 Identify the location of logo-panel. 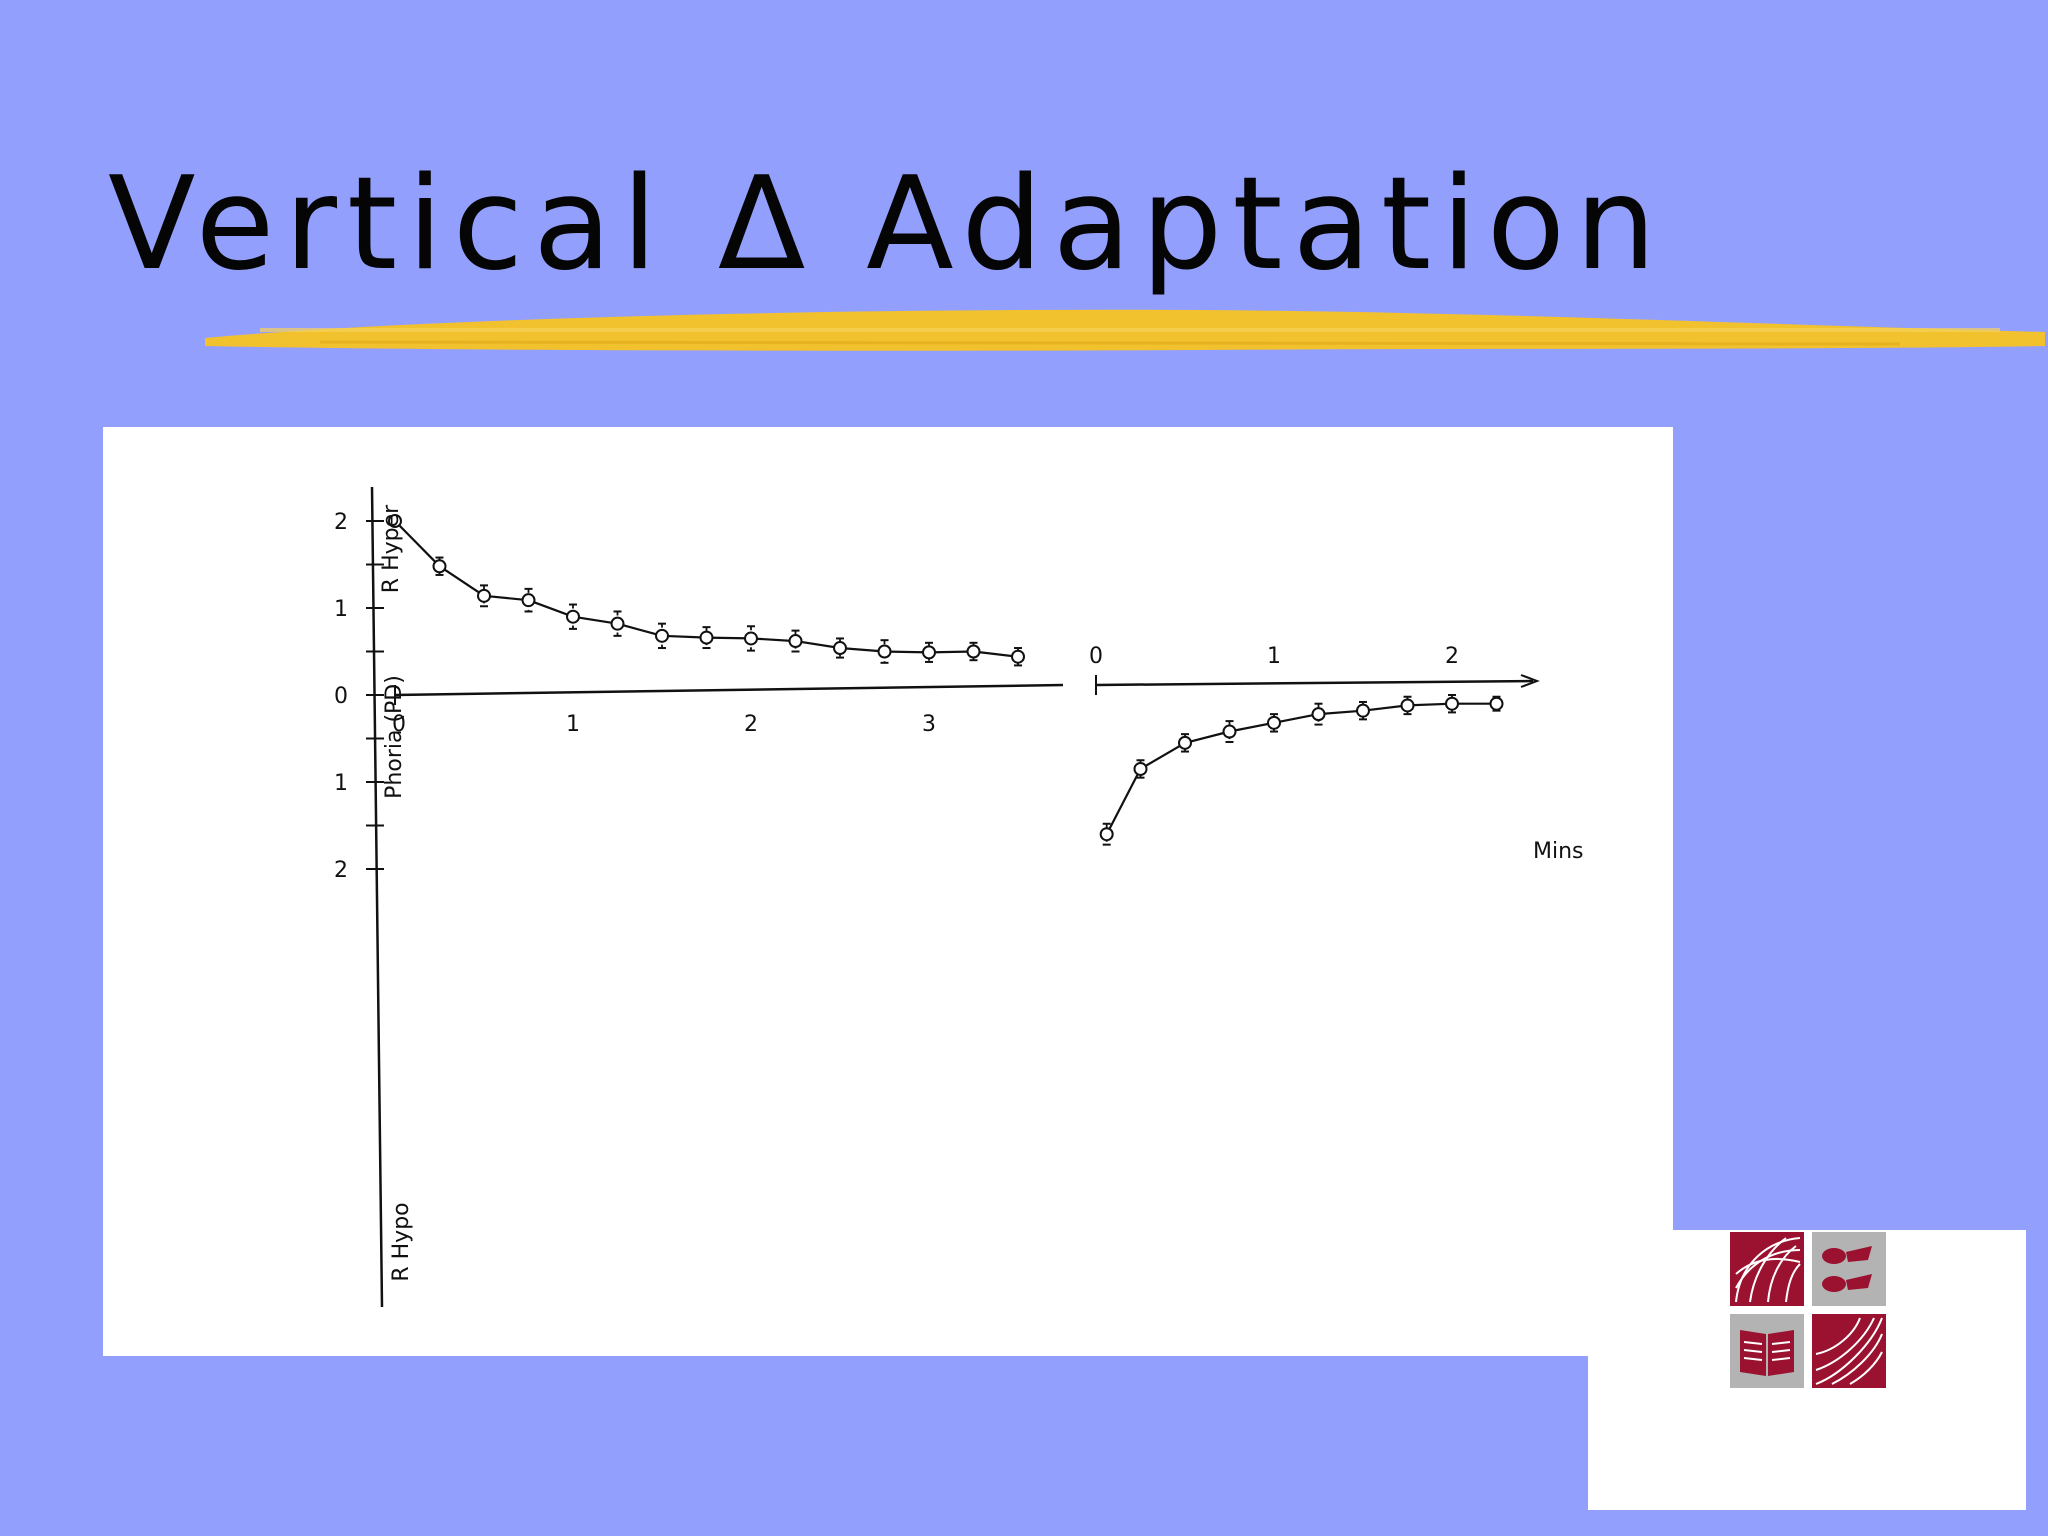
(1807, 1370).